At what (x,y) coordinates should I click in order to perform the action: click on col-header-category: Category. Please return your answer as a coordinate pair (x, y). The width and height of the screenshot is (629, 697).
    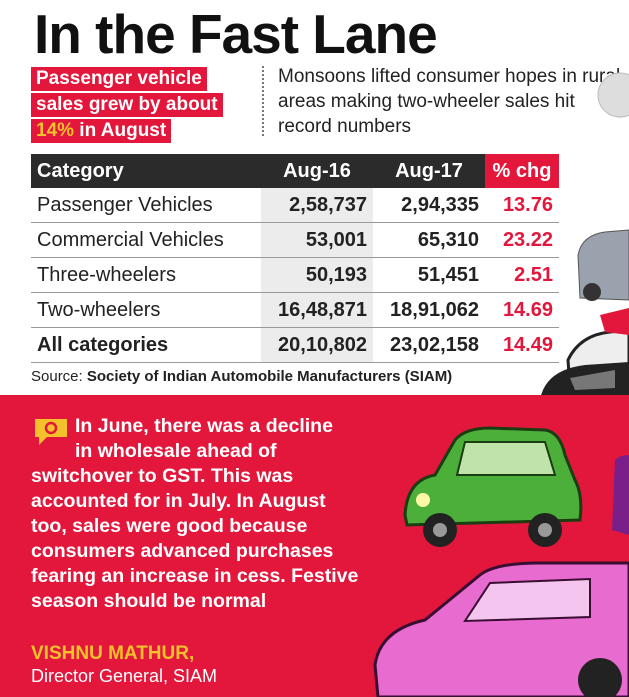
    Looking at the image, I should click on (146, 171).